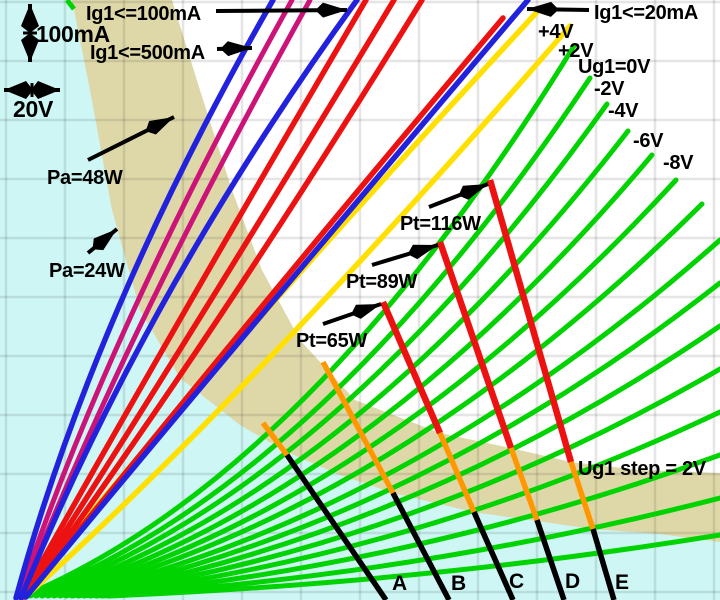 Image resolution: width=720 pixels, height=600 pixels. Describe the element at coordinates (493, 555) in the screenshot. I see `load-line-C-black-segment` at that location.